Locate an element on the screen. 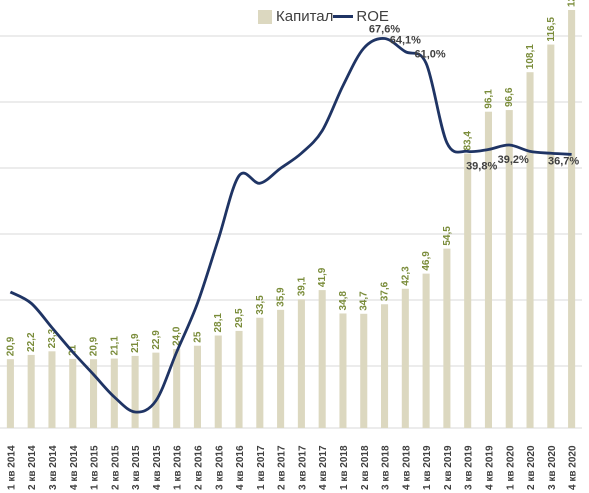  x-tick-label: 1 кв 2018 is located at coordinates (344, 467).